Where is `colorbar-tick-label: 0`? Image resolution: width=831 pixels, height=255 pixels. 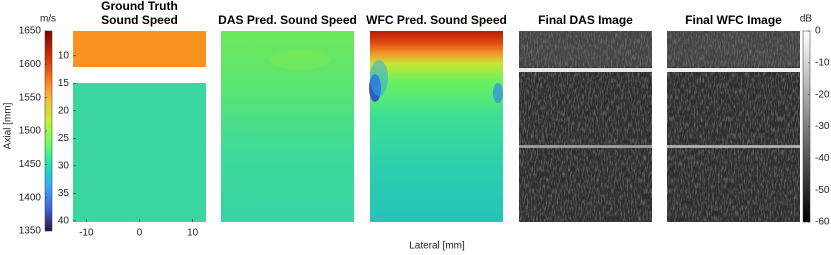
colorbar-tick-label: 0 is located at coordinates (818, 31).